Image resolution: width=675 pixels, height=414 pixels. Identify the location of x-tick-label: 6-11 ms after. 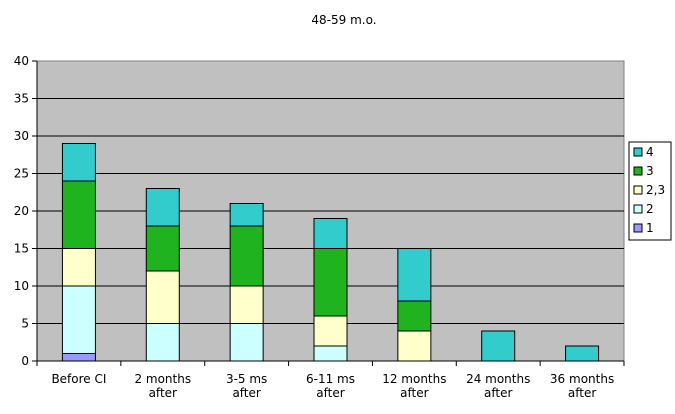
(330, 386).